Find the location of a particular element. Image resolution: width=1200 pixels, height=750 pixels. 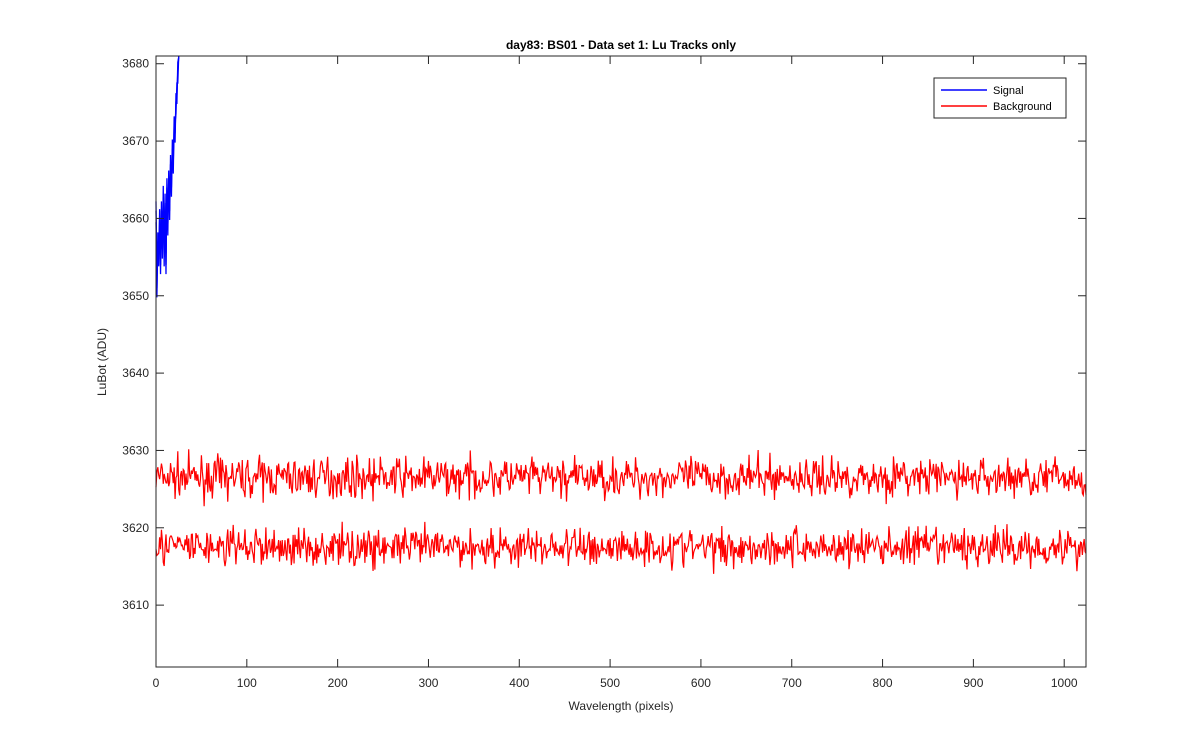

legend-box is located at coordinates (1000, 98).